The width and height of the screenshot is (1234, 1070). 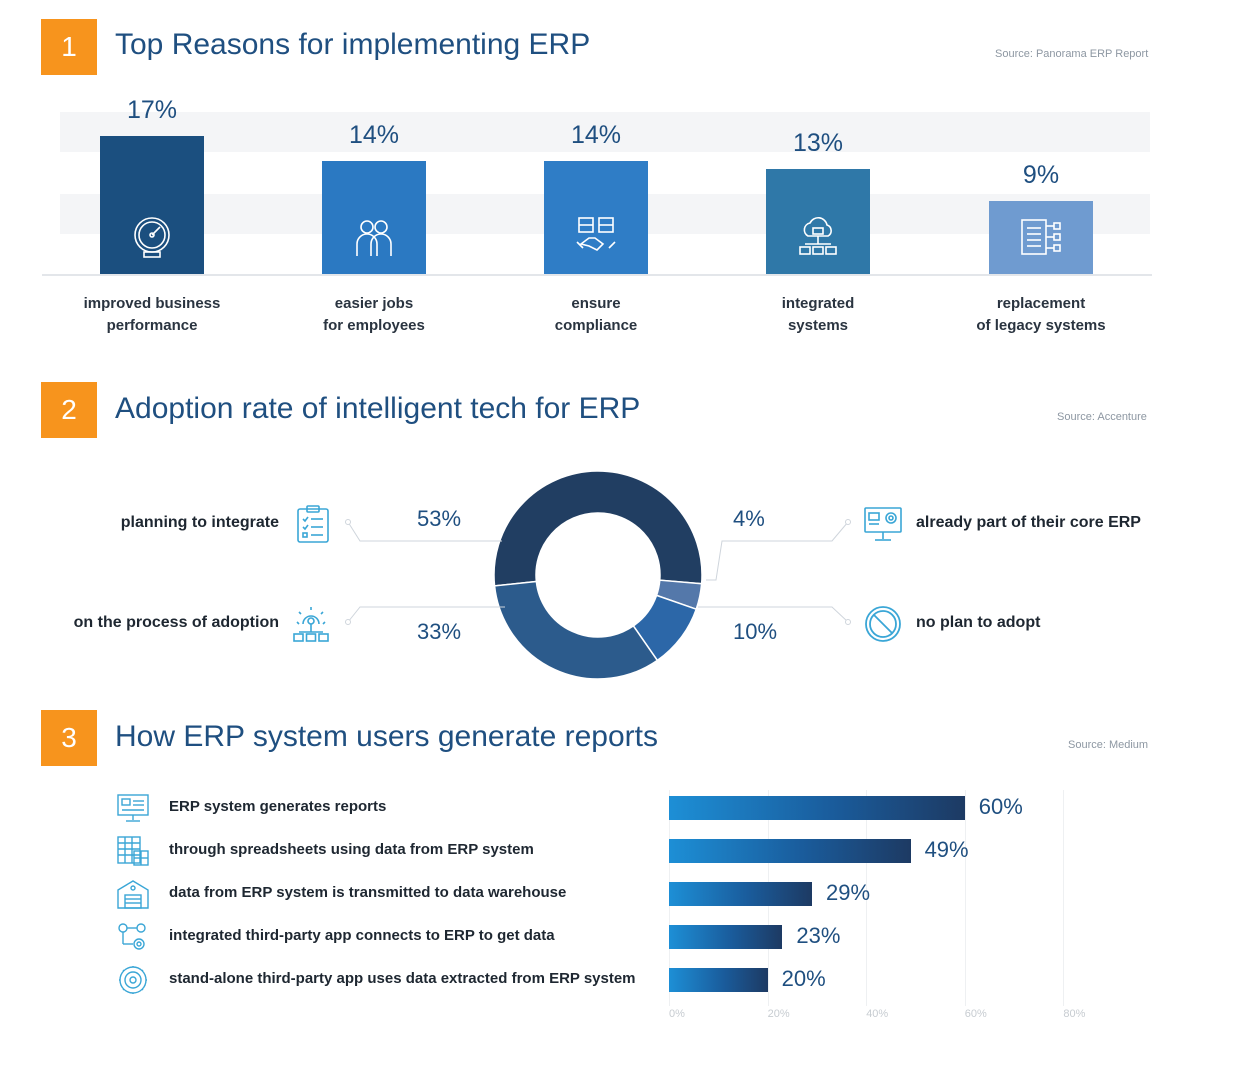 I want to click on report-bar-value: 60%, so click(x=1000, y=806).